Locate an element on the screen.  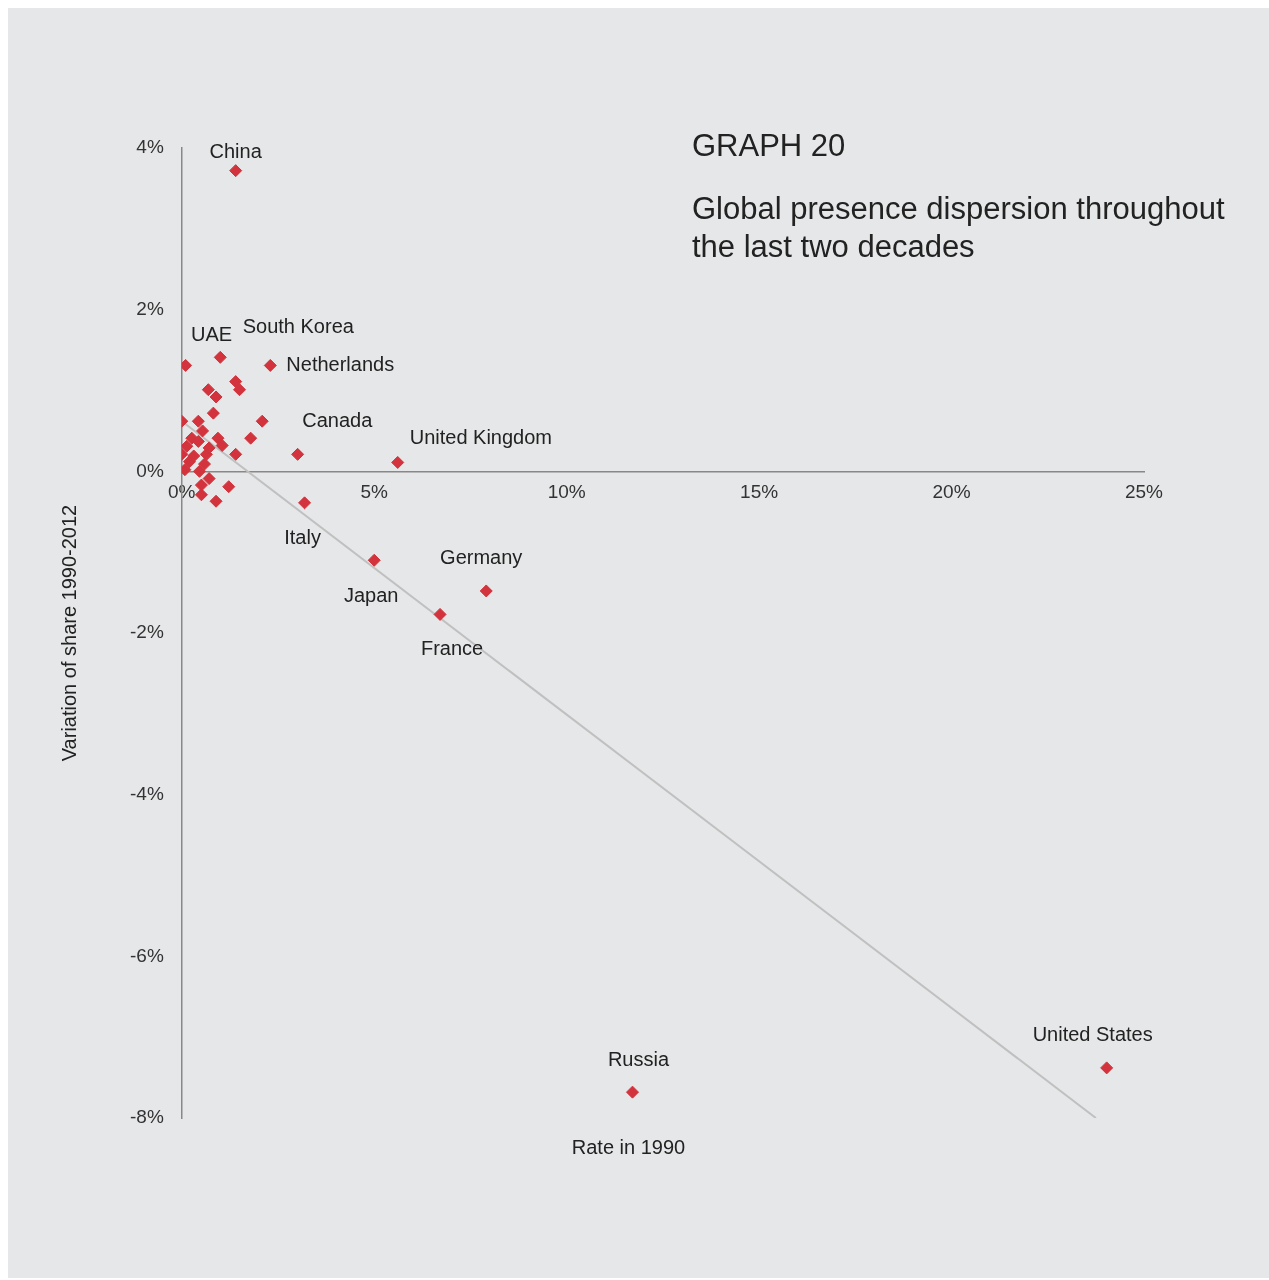
y-tick-label: -6% is located at coordinates (146, 955).